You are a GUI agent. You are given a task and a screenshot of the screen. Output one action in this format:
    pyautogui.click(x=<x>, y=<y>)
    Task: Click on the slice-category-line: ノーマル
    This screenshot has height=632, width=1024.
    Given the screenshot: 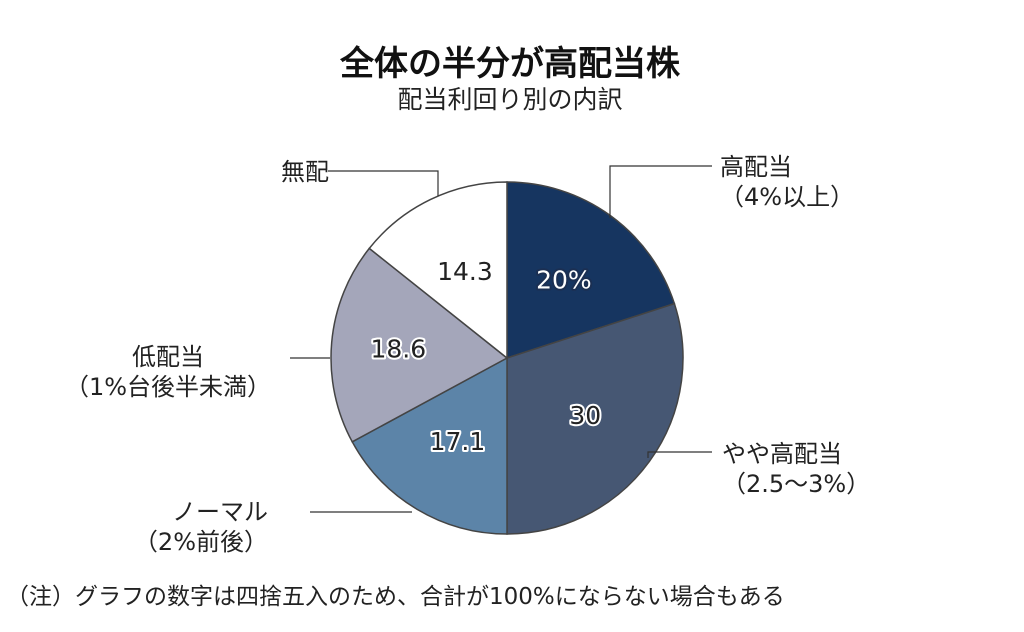 What is the action you would take?
    pyautogui.click(x=220, y=512)
    